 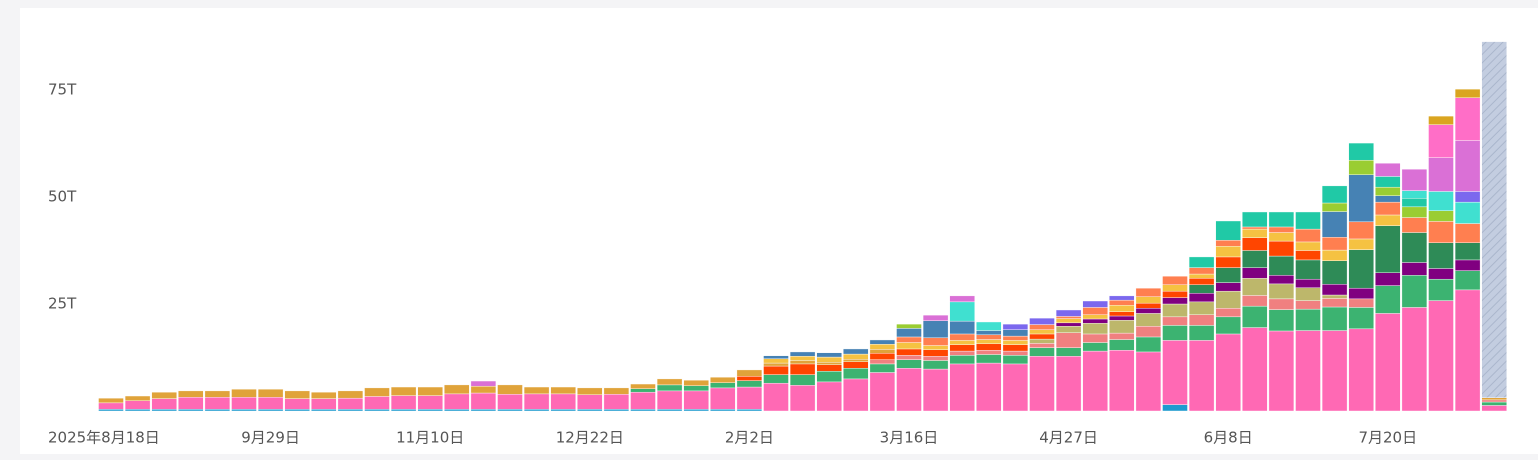 What do you see at coordinates (104, 438) in the screenshot?
I see `x-tick-label: 2025年8月18日` at bounding box center [104, 438].